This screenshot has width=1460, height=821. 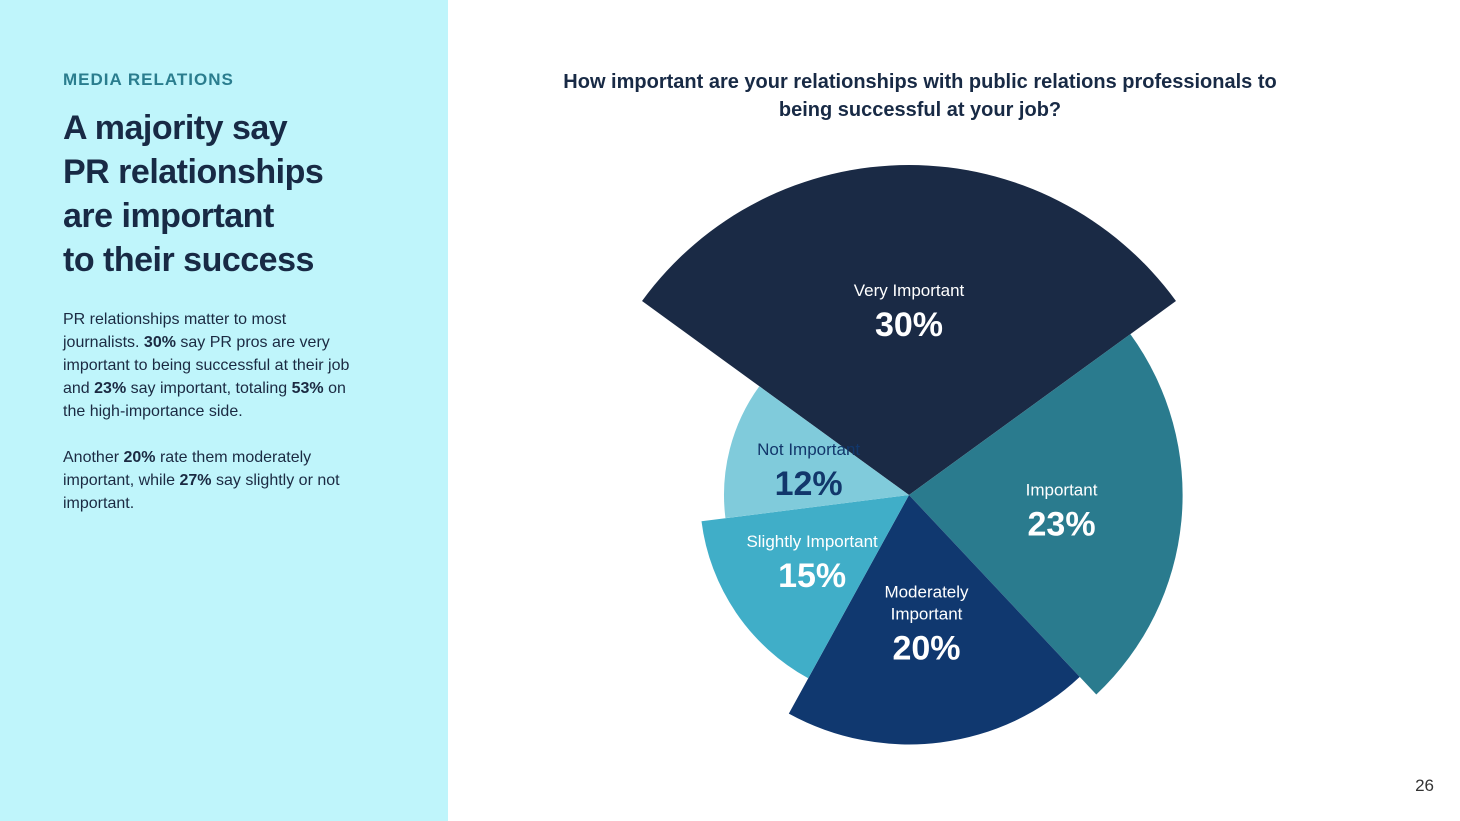 I want to click on slice-moderately-important, so click(x=934, y=620).